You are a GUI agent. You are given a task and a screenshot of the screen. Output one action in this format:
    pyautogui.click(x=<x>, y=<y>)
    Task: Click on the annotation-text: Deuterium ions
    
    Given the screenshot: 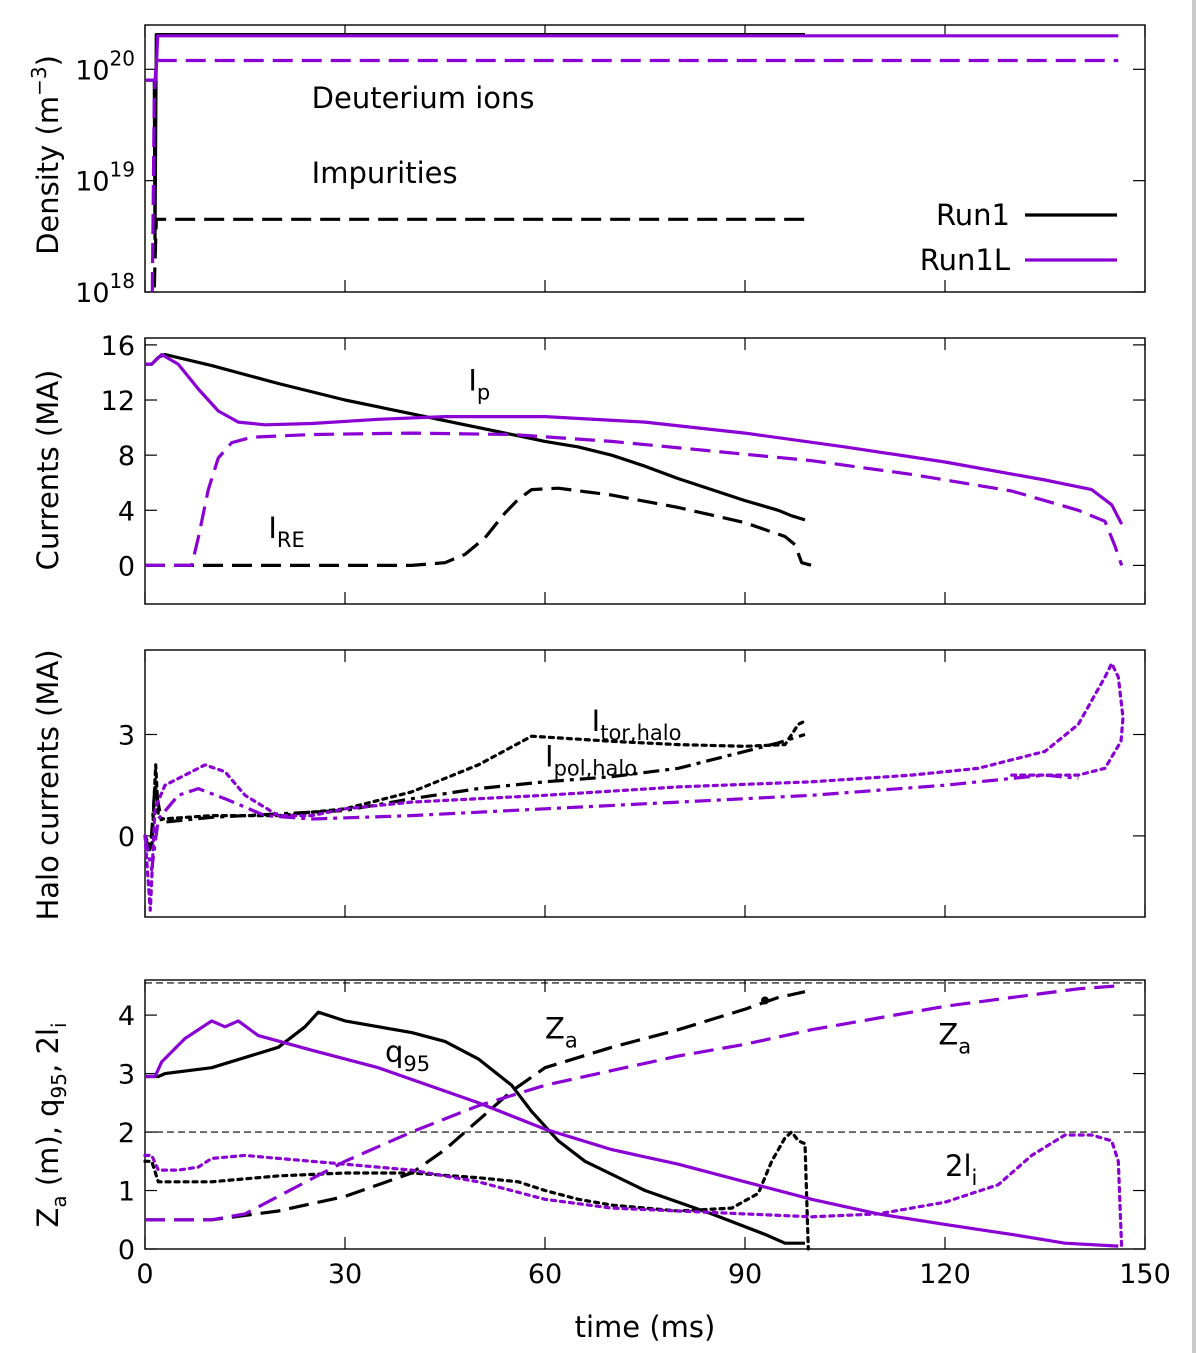 What is the action you would take?
    pyautogui.click(x=423, y=98)
    